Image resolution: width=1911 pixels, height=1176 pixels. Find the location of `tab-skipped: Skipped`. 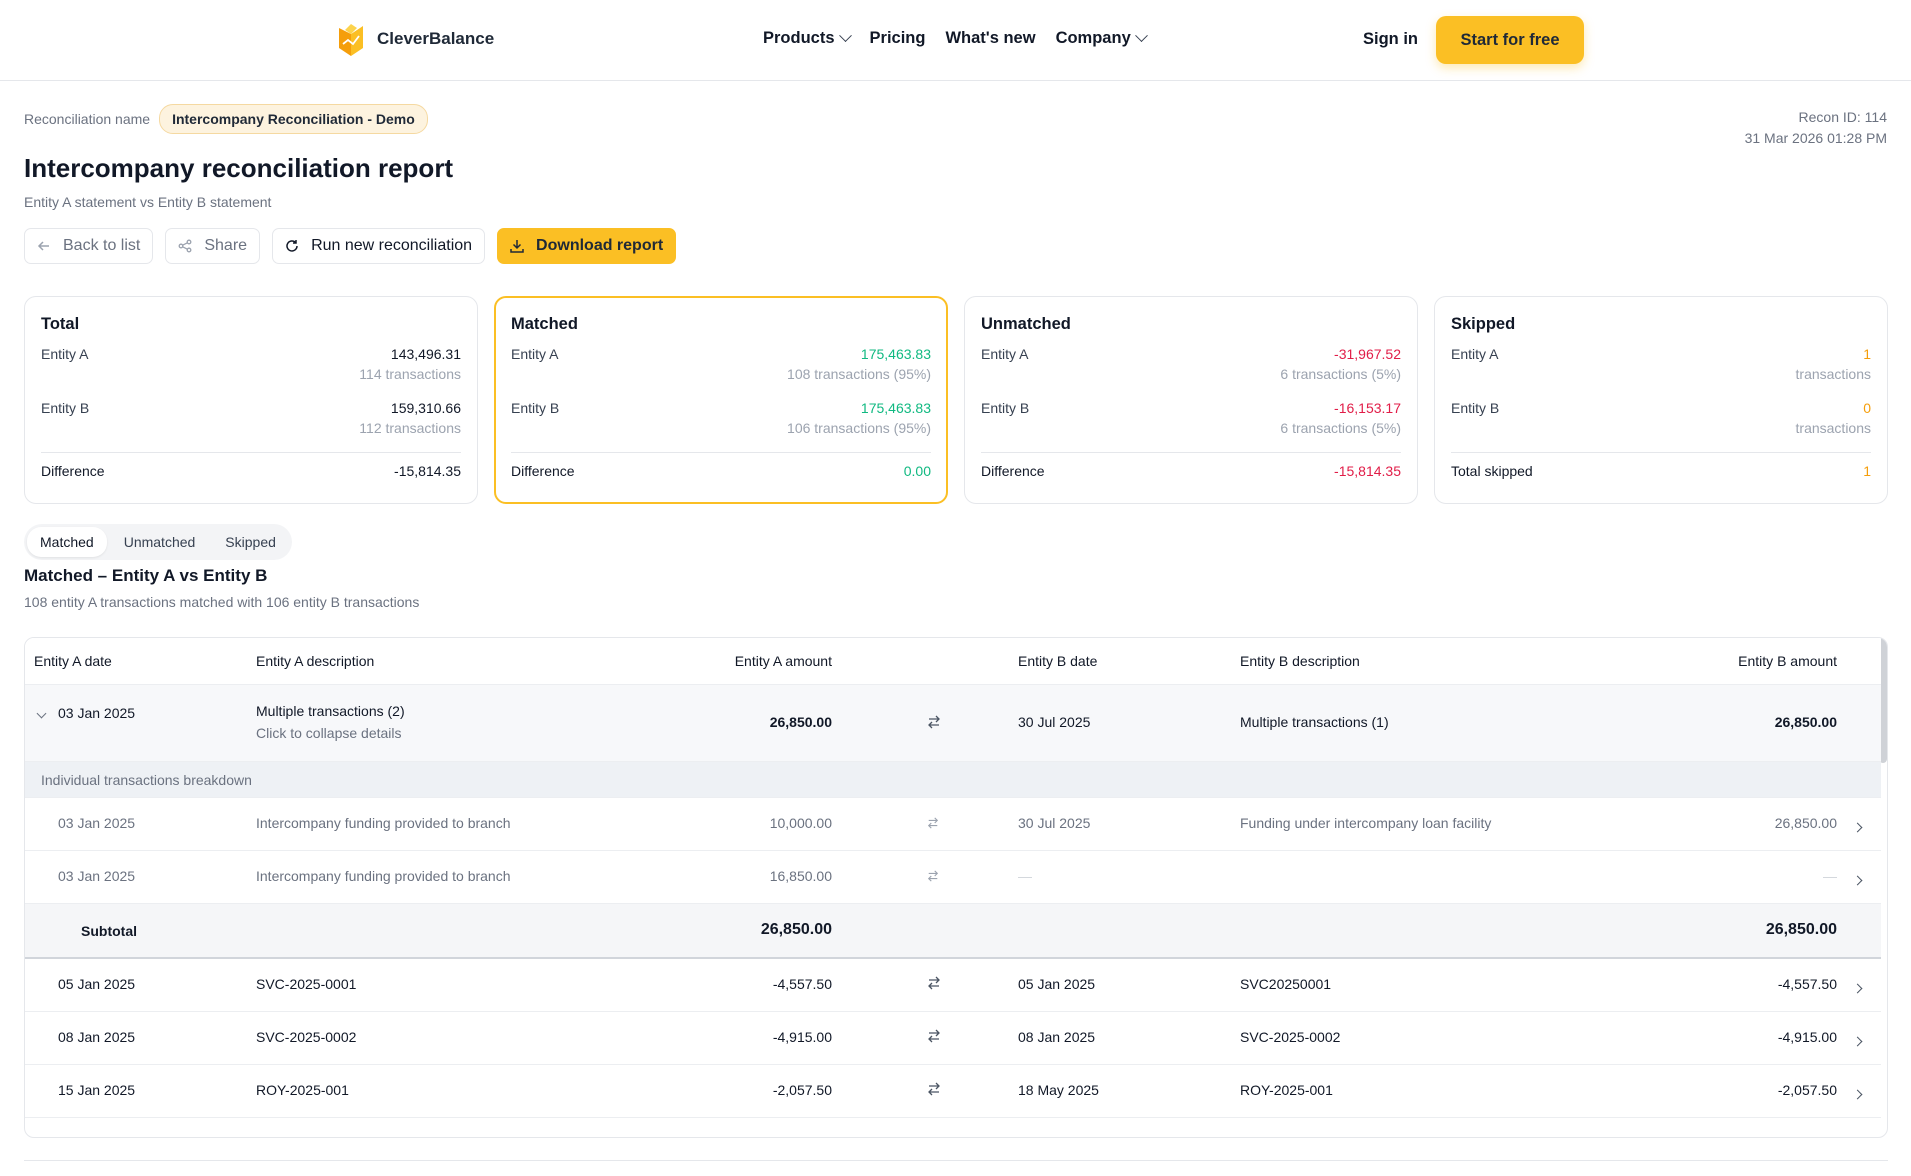

tab-skipped: Skipped is located at coordinates (250, 542).